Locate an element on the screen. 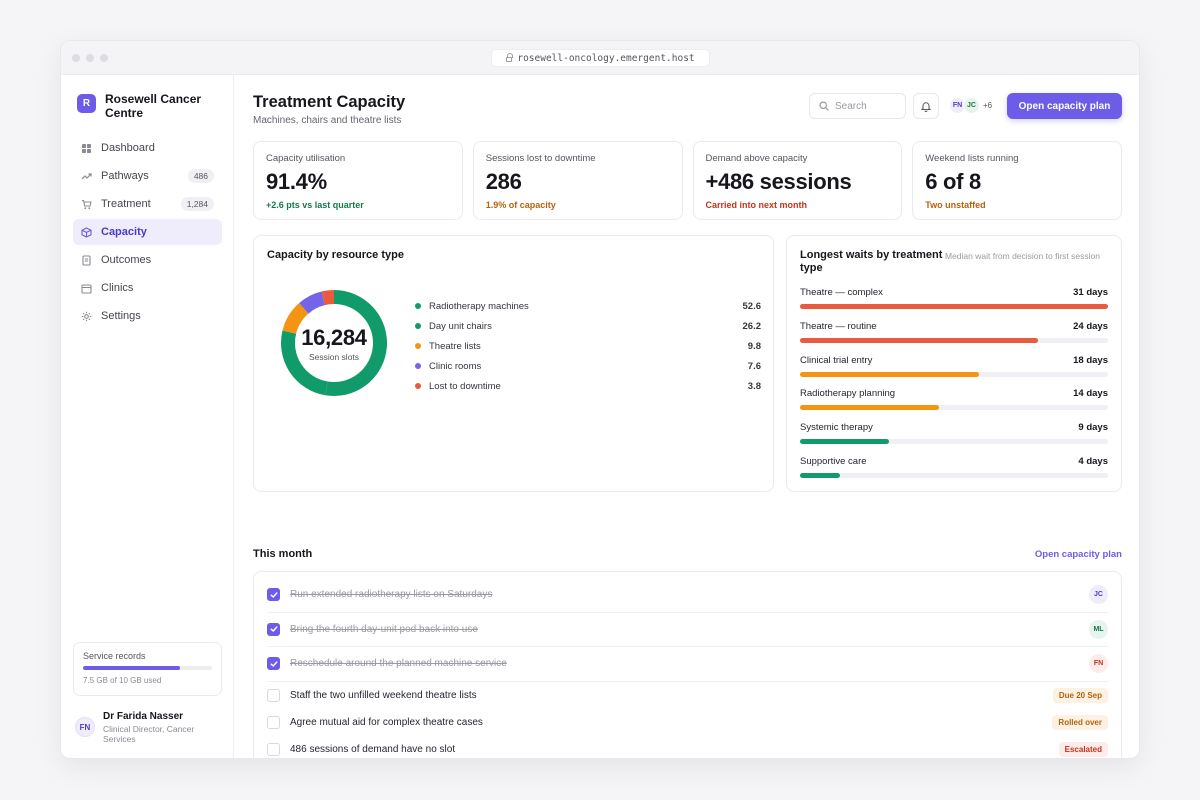 This screenshot has width=1200, height=800. donut-slice-radiotherapy-machines is located at coordinates (356, 343).